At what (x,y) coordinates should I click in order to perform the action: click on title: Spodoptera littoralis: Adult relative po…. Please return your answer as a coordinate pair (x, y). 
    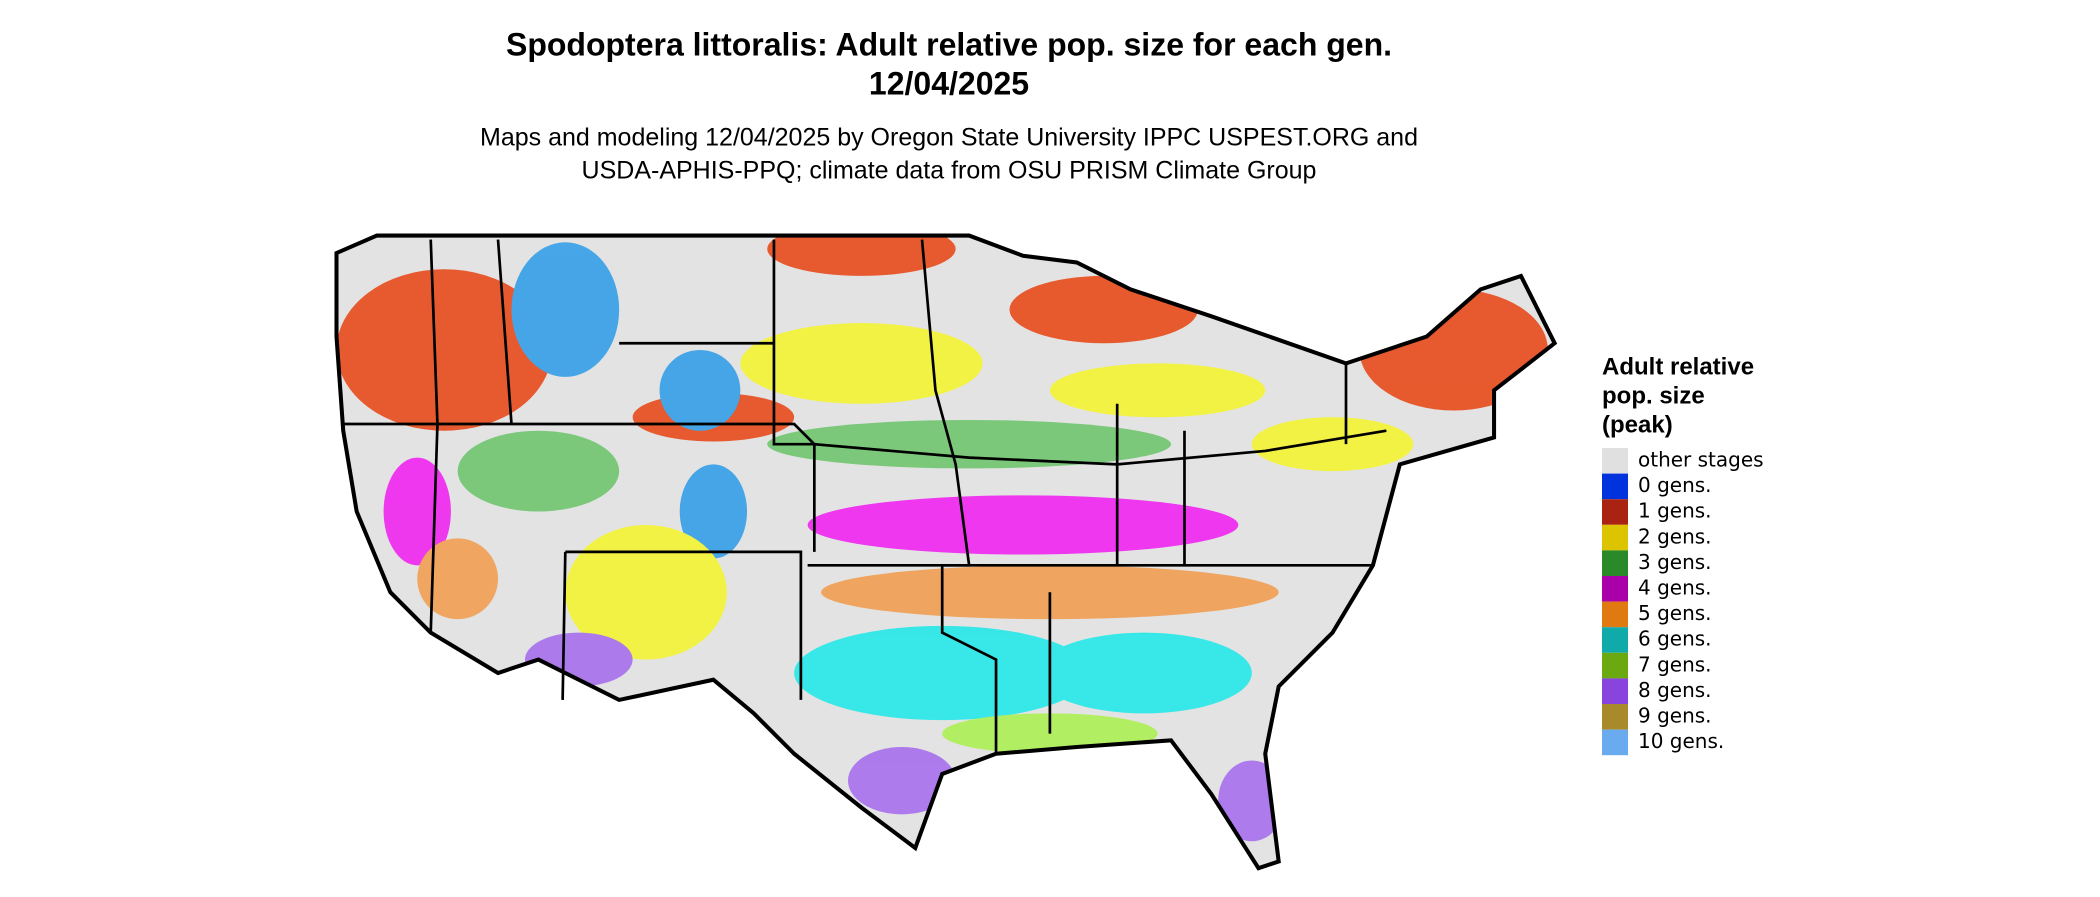
    Looking at the image, I should click on (949, 44).